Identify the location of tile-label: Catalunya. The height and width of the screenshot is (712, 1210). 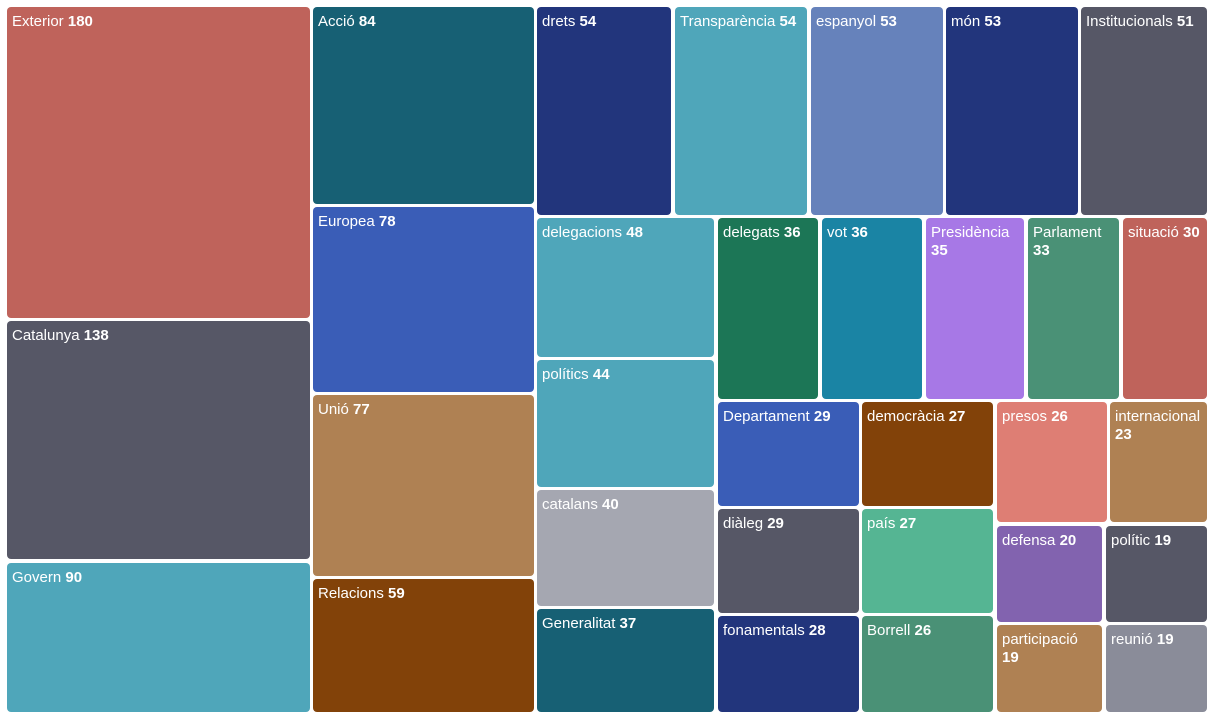
(46, 335).